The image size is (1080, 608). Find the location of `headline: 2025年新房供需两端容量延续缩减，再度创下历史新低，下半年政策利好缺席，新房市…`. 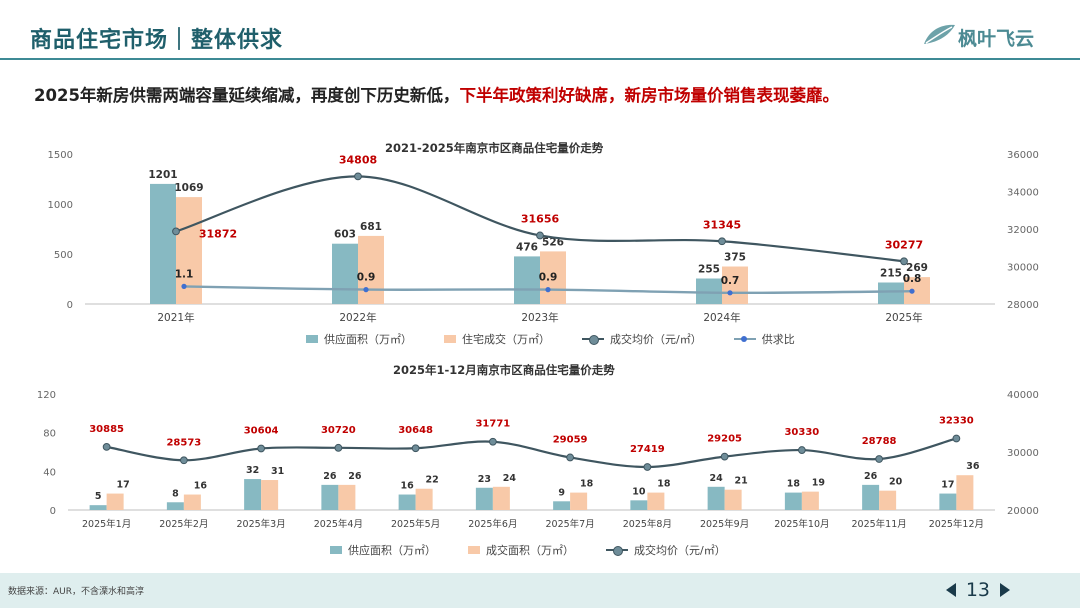

headline: 2025年新房供需两端容量延续缩减，再度创下历史新低，下半年政策利好缺席，新房市… is located at coordinates (436, 94).